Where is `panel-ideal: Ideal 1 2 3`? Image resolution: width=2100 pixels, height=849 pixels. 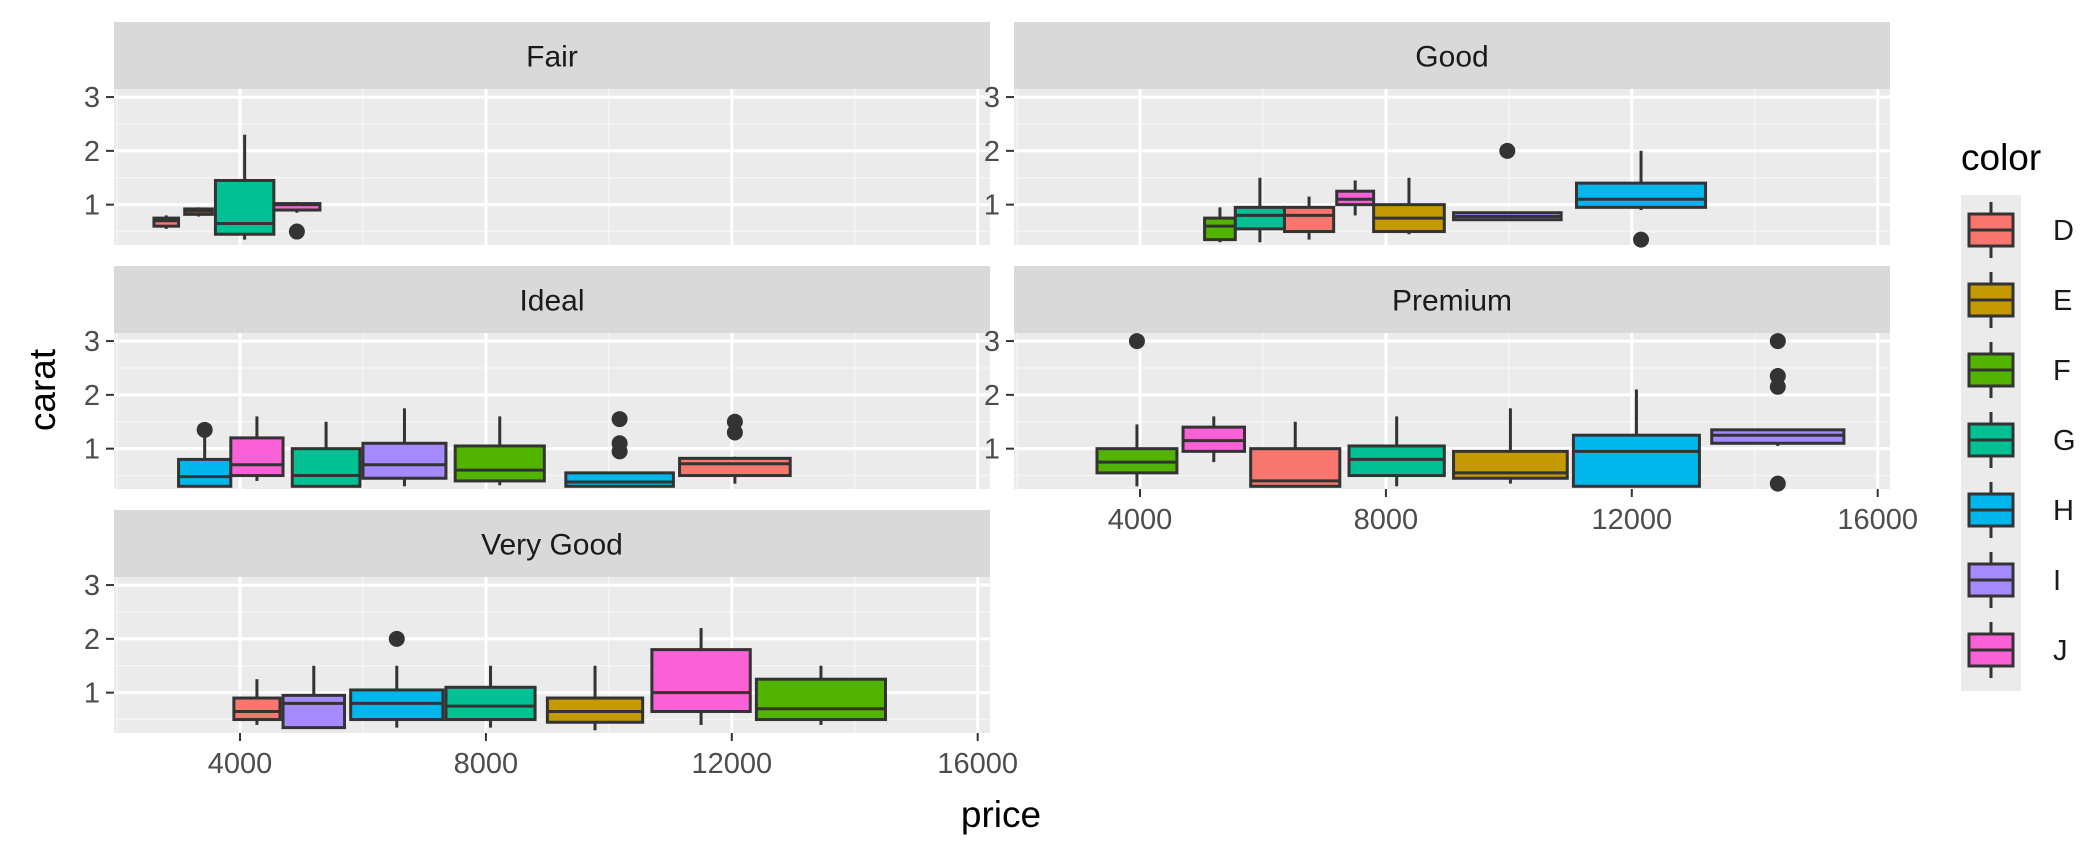
panel-ideal: Ideal 1 2 3 is located at coordinates (537, 377).